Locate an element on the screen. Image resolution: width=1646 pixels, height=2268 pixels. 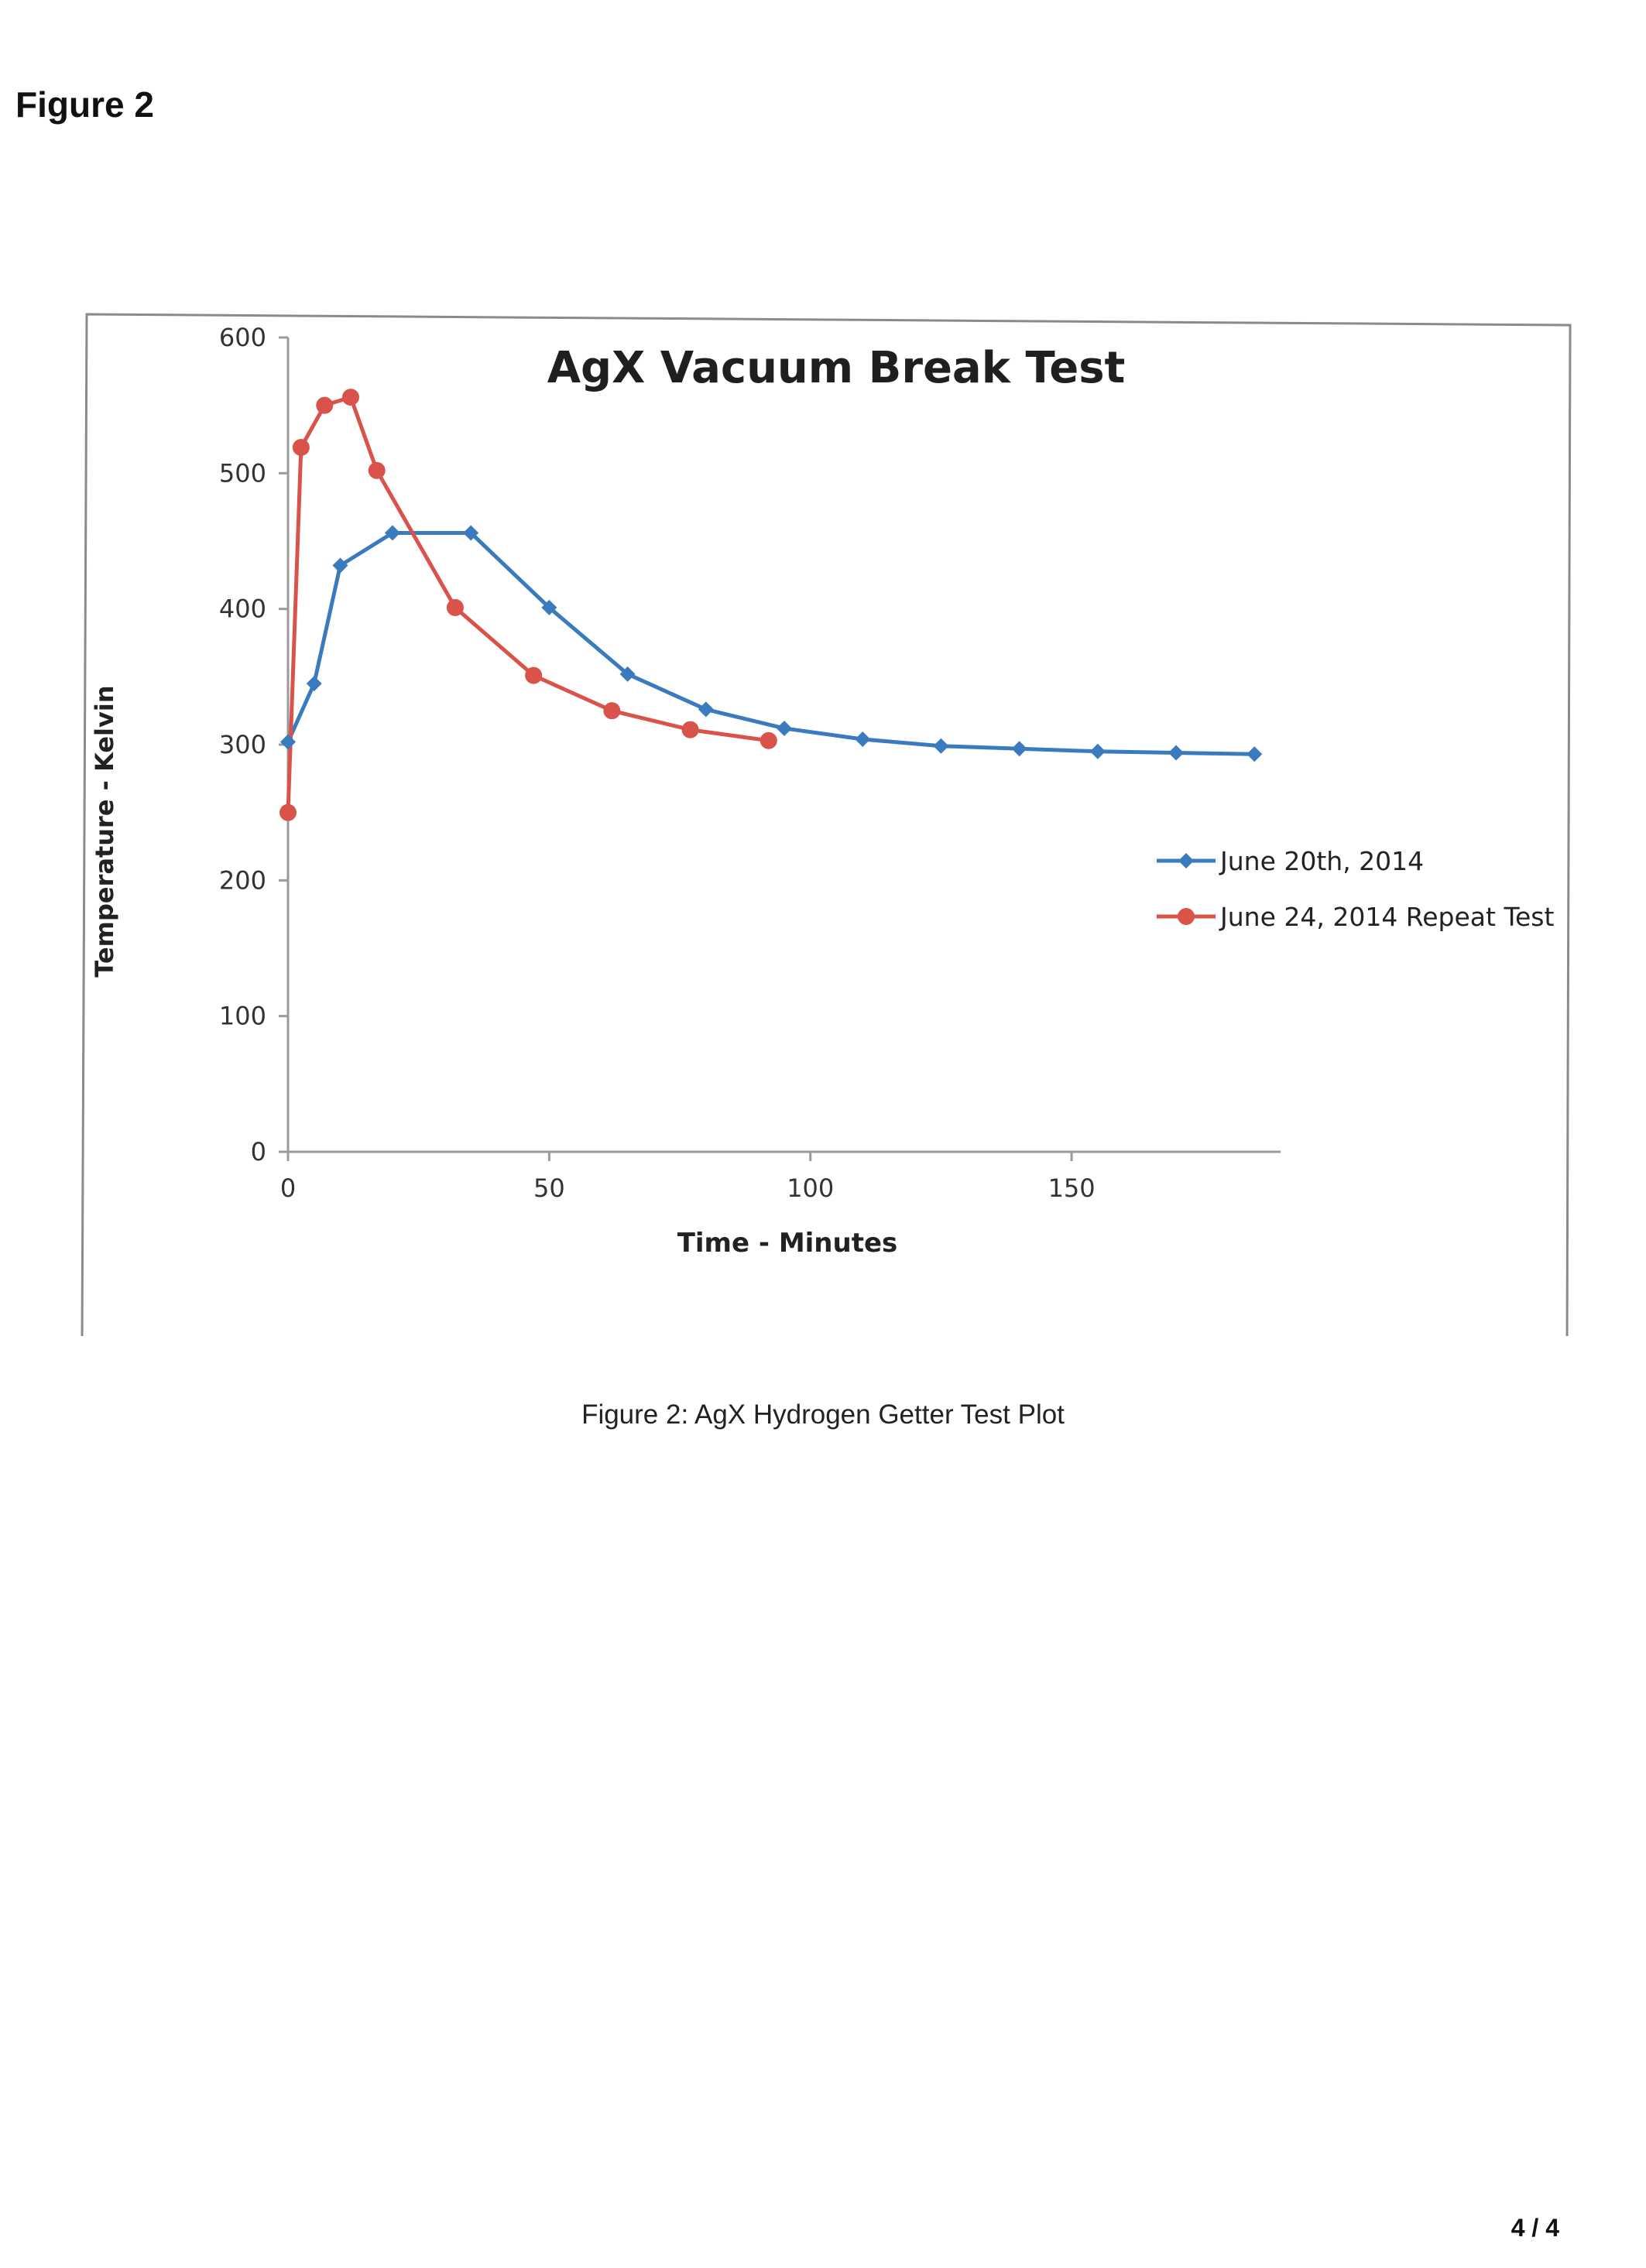
y-tick-label: 500 is located at coordinates (242, 473).